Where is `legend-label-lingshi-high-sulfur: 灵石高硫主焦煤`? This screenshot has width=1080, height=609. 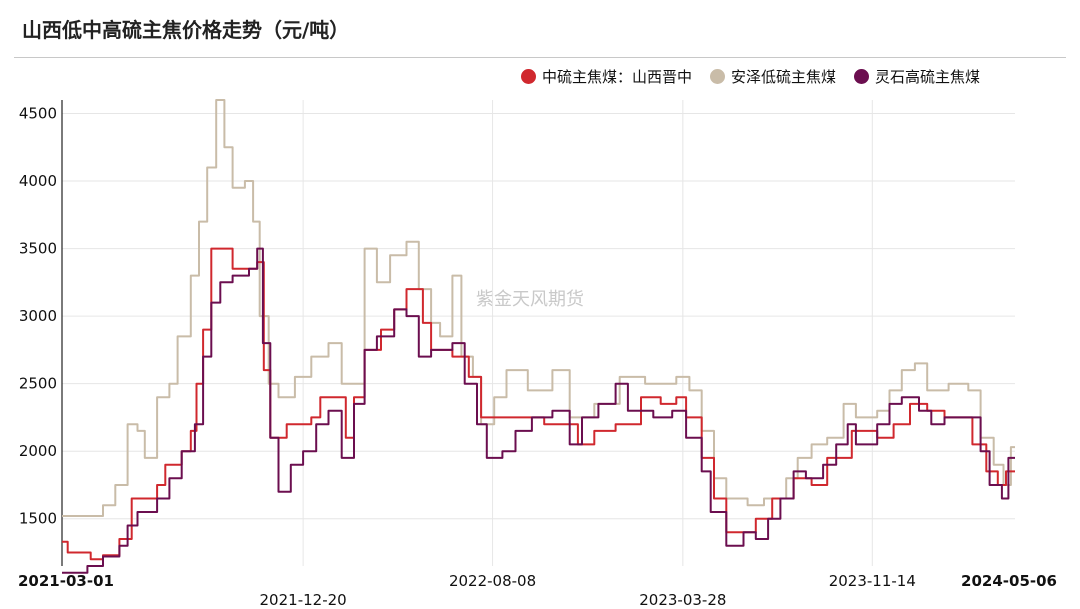
legend-label-lingshi-high-sulfur: 灵石高硫主焦煤 is located at coordinates (927, 77).